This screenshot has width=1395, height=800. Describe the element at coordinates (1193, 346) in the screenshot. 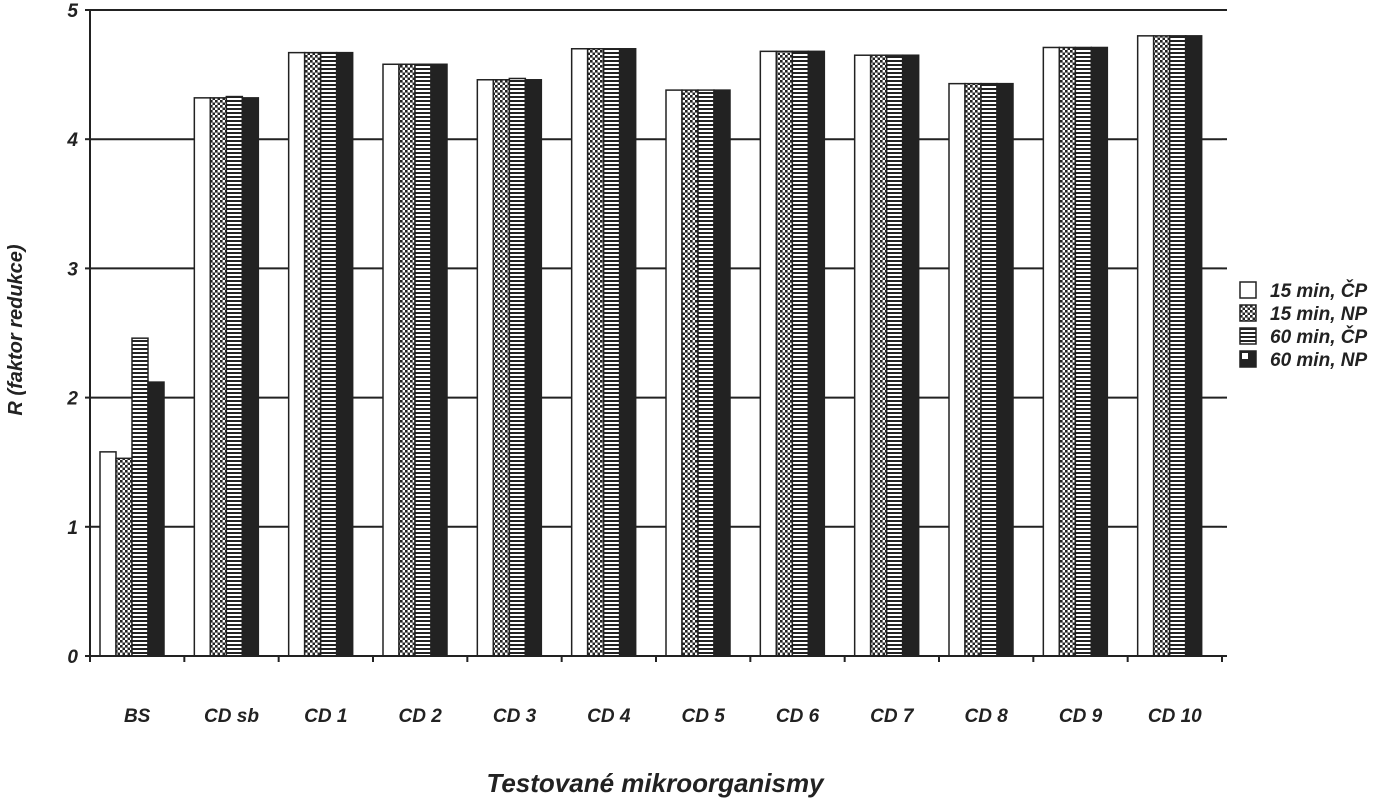

I see `bar-cd-10-s4` at that location.